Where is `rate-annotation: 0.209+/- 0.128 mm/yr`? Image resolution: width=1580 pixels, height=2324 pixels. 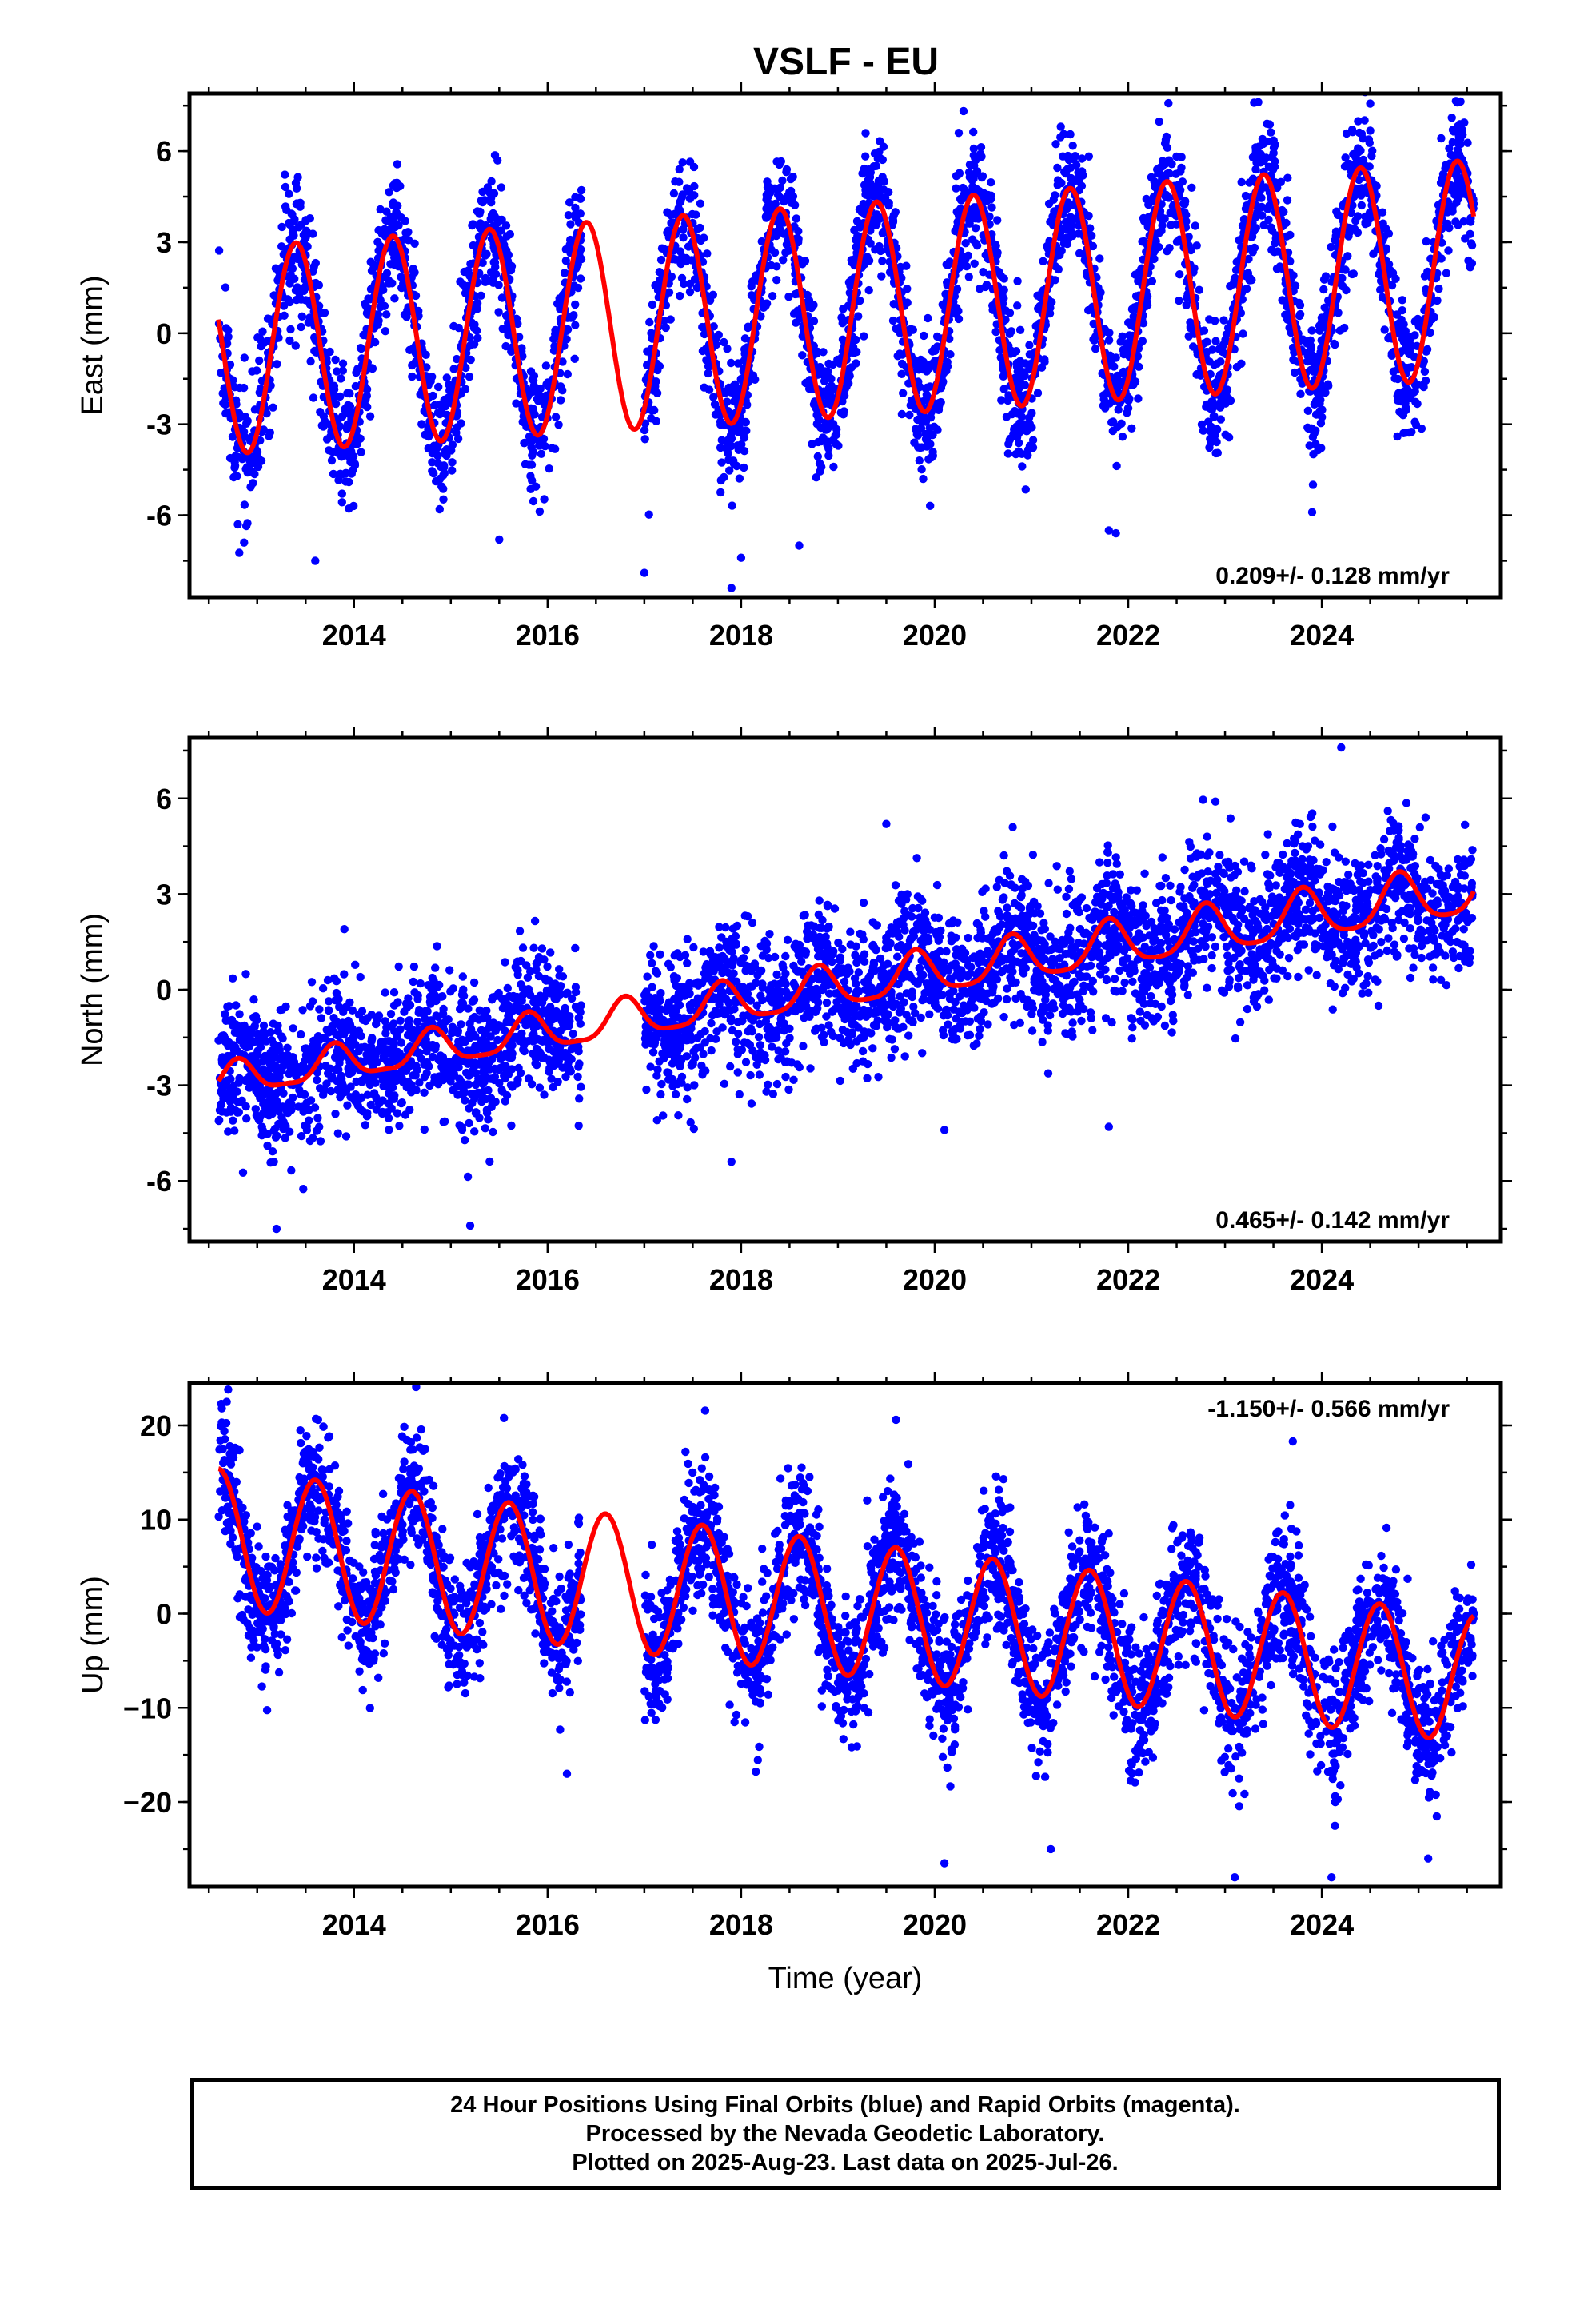 rate-annotation: 0.209+/- 0.128 mm/yr is located at coordinates (1333, 576).